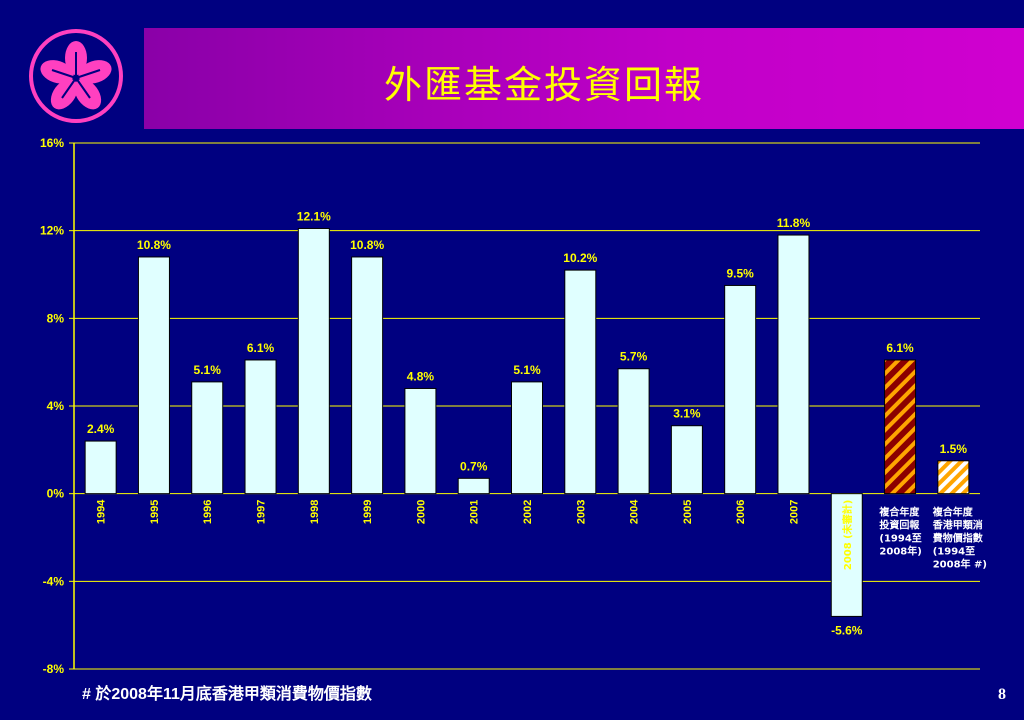 The height and width of the screenshot is (720, 1024). What do you see at coordinates (102, 511) in the screenshot?
I see `x-tick-label: 1994` at bounding box center [102, 511].